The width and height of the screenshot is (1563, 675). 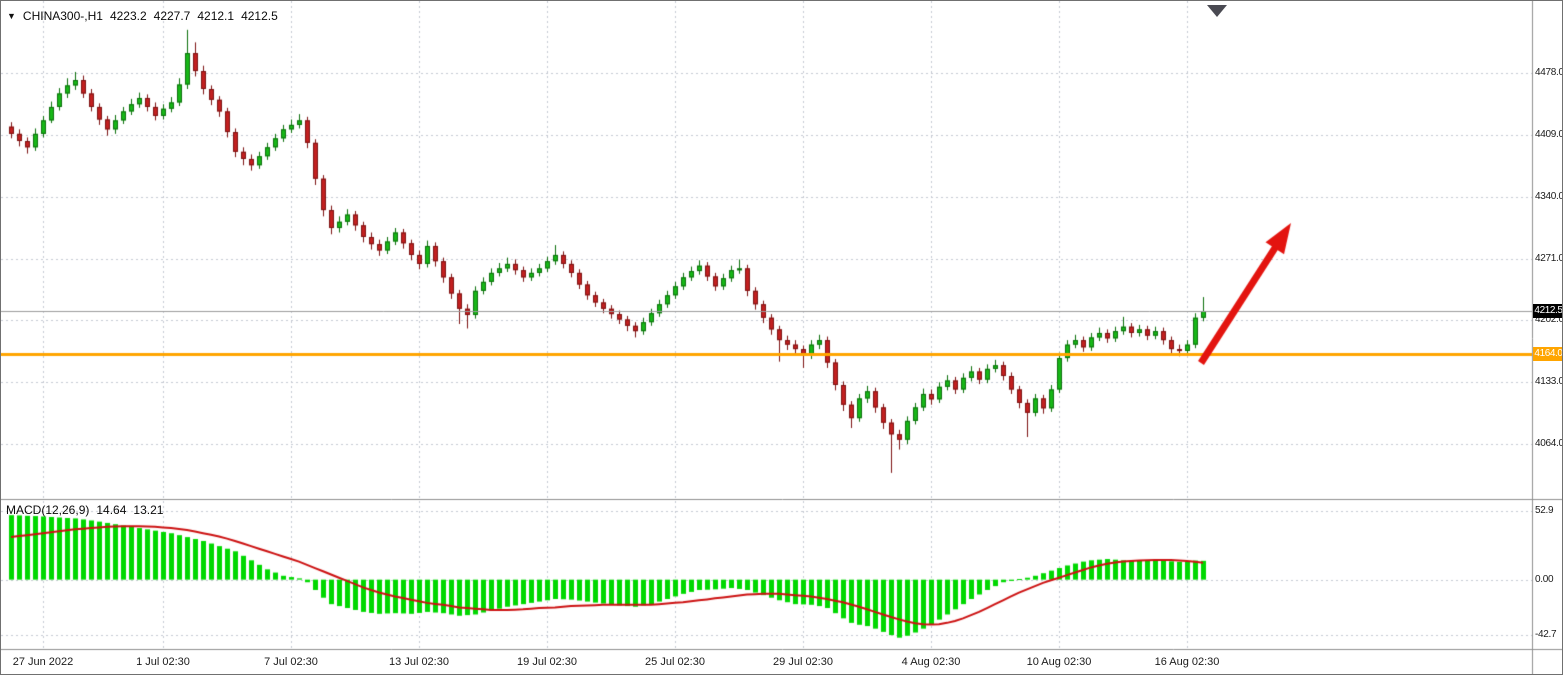 I want to click on macd-indicator-label: MACD(12,26,9) 14.64 13.21, so click(x=84, y=510).